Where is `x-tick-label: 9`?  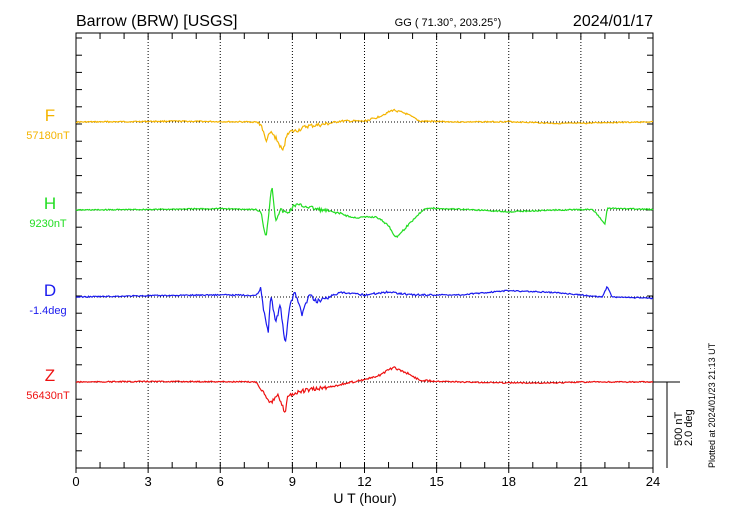 x-tick-label: 9 is located at coordinates (292, 481).